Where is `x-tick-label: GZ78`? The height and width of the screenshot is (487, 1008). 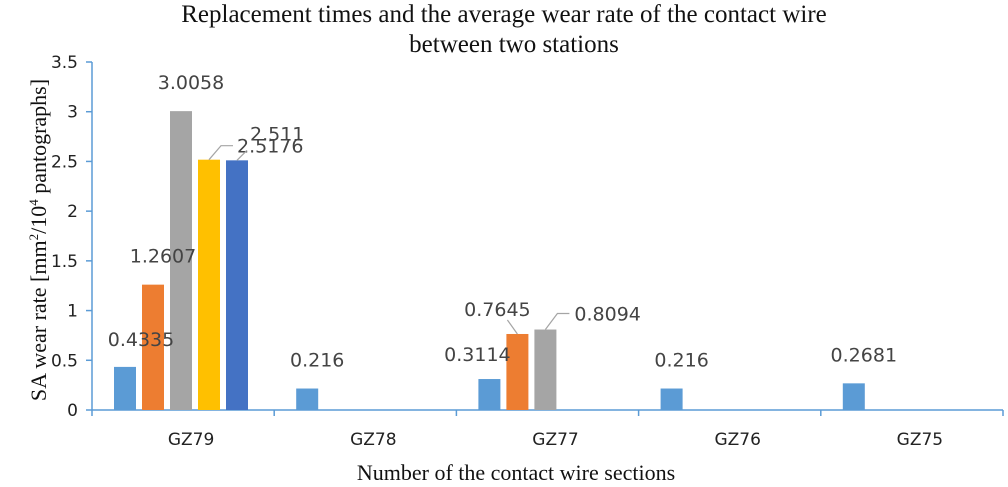
x-tick-label: GZ78 is located at coordinates (373, 440).